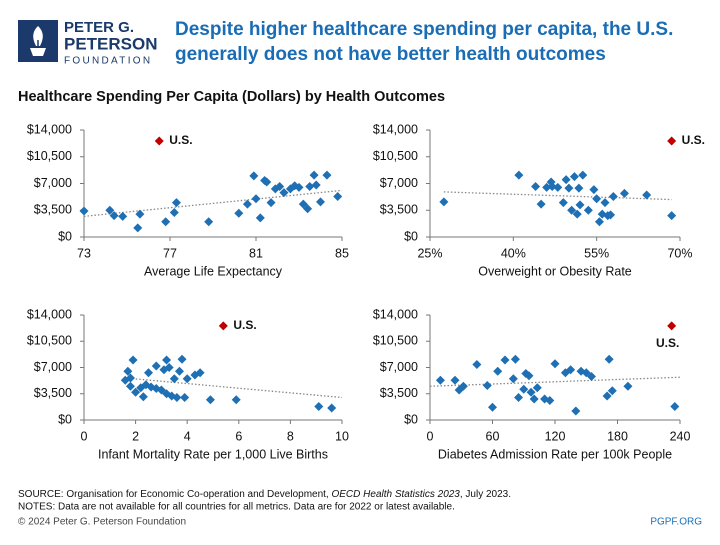  What do you see at coordinates (170, 253) in the screenshot?
I see `x-tick-label: 77` at bounding box center [170, 253].